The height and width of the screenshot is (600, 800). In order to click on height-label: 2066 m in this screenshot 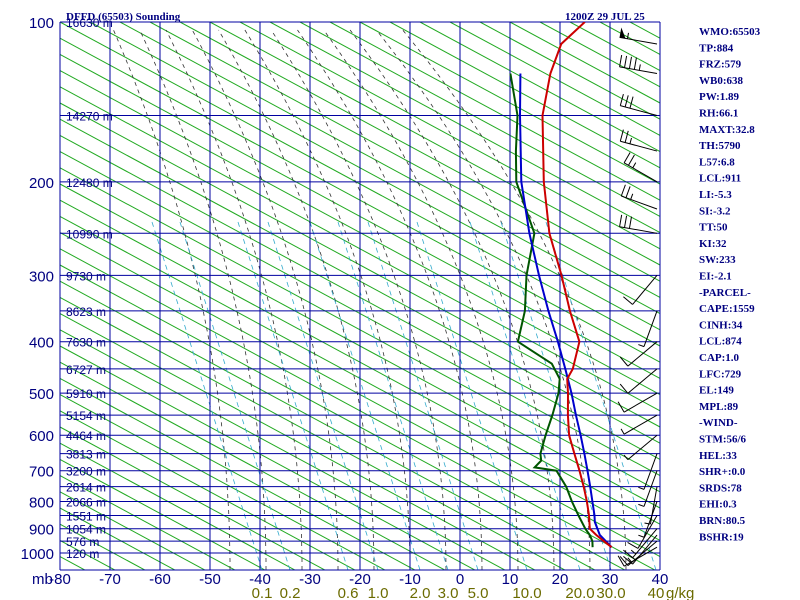, I will do `click(86, 503)`.